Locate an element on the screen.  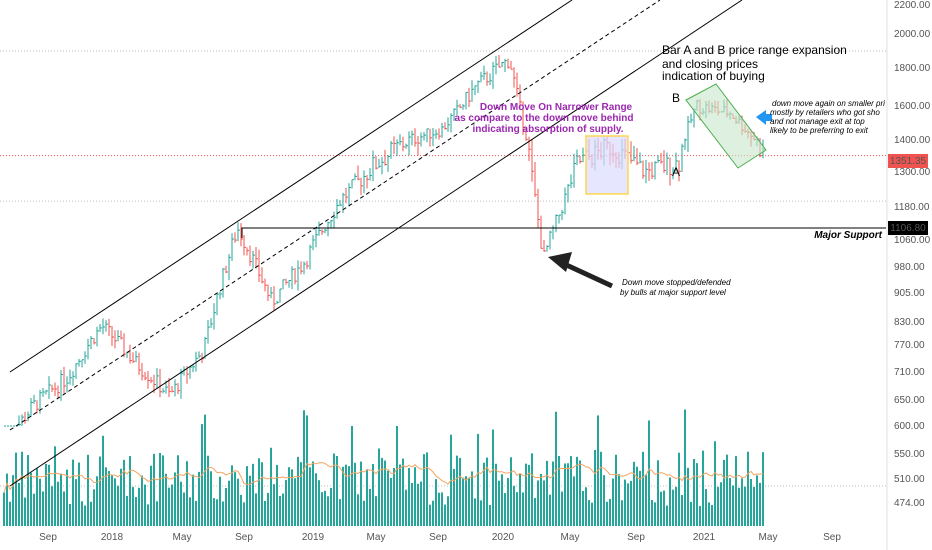
bar-ab-note-line3: indication of buying is located at coordinates (713, 76).